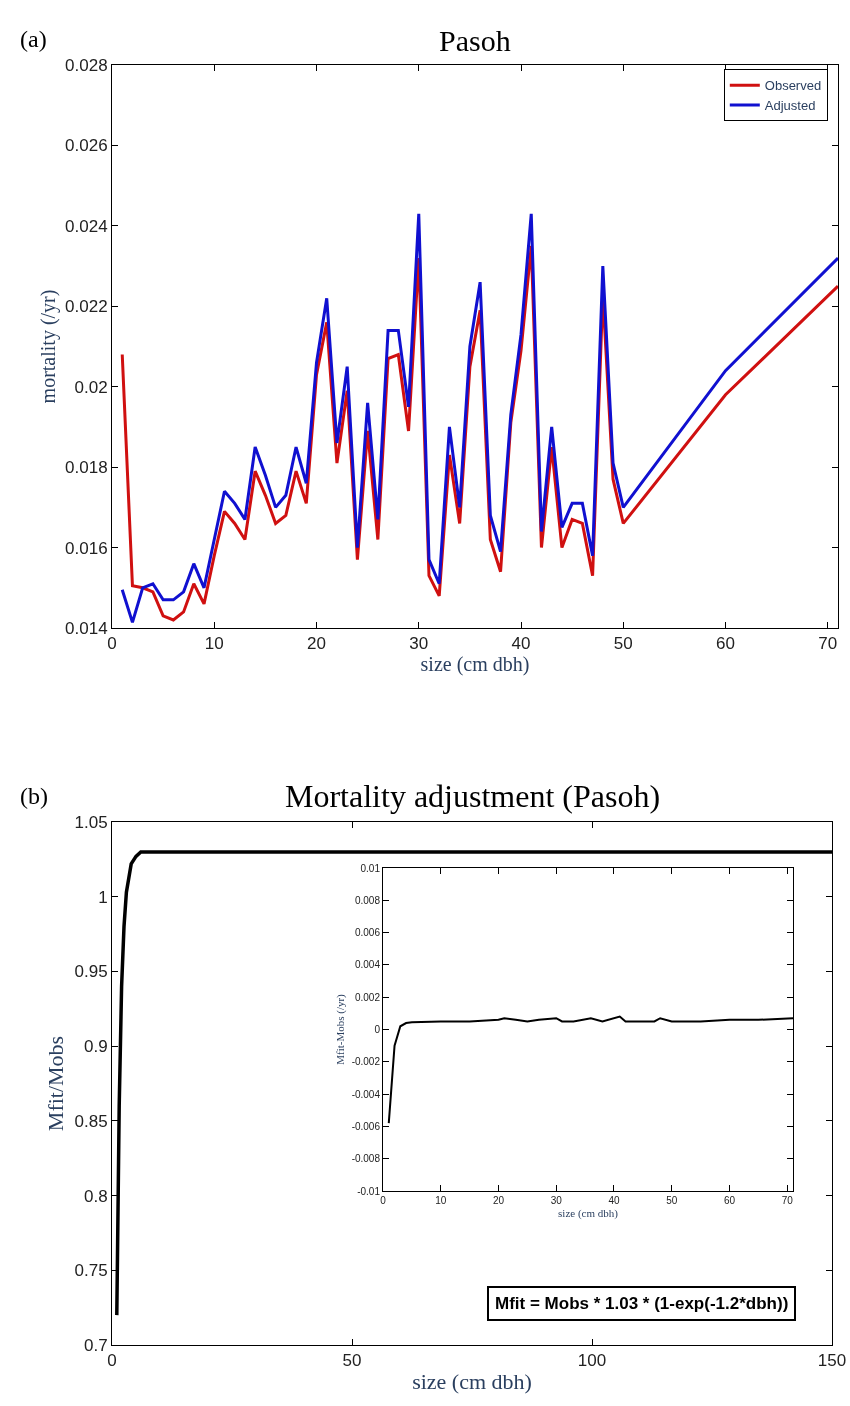 The height and width of the screenshot is (1406, 850). Describe the element at coordinates (86, 307) in the screenshot. I see `y-tick-label: 0.022` at that location.